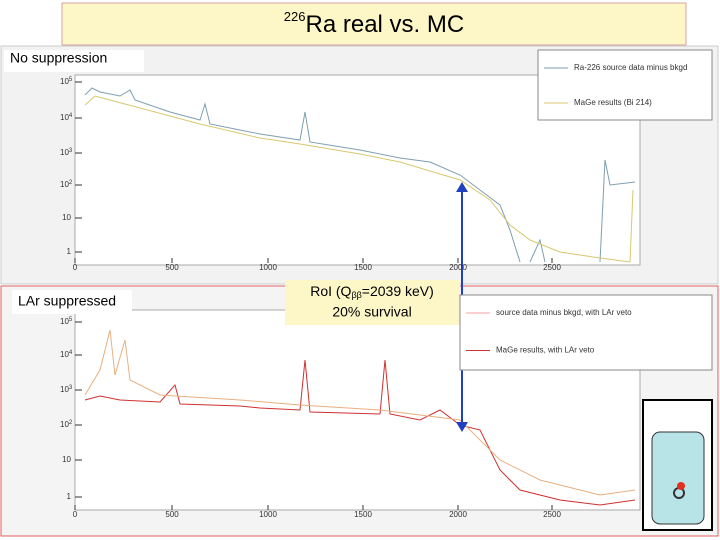 The width and height of the screenshot is (720, 540). I want to click on source-mark, so click(681, 486).